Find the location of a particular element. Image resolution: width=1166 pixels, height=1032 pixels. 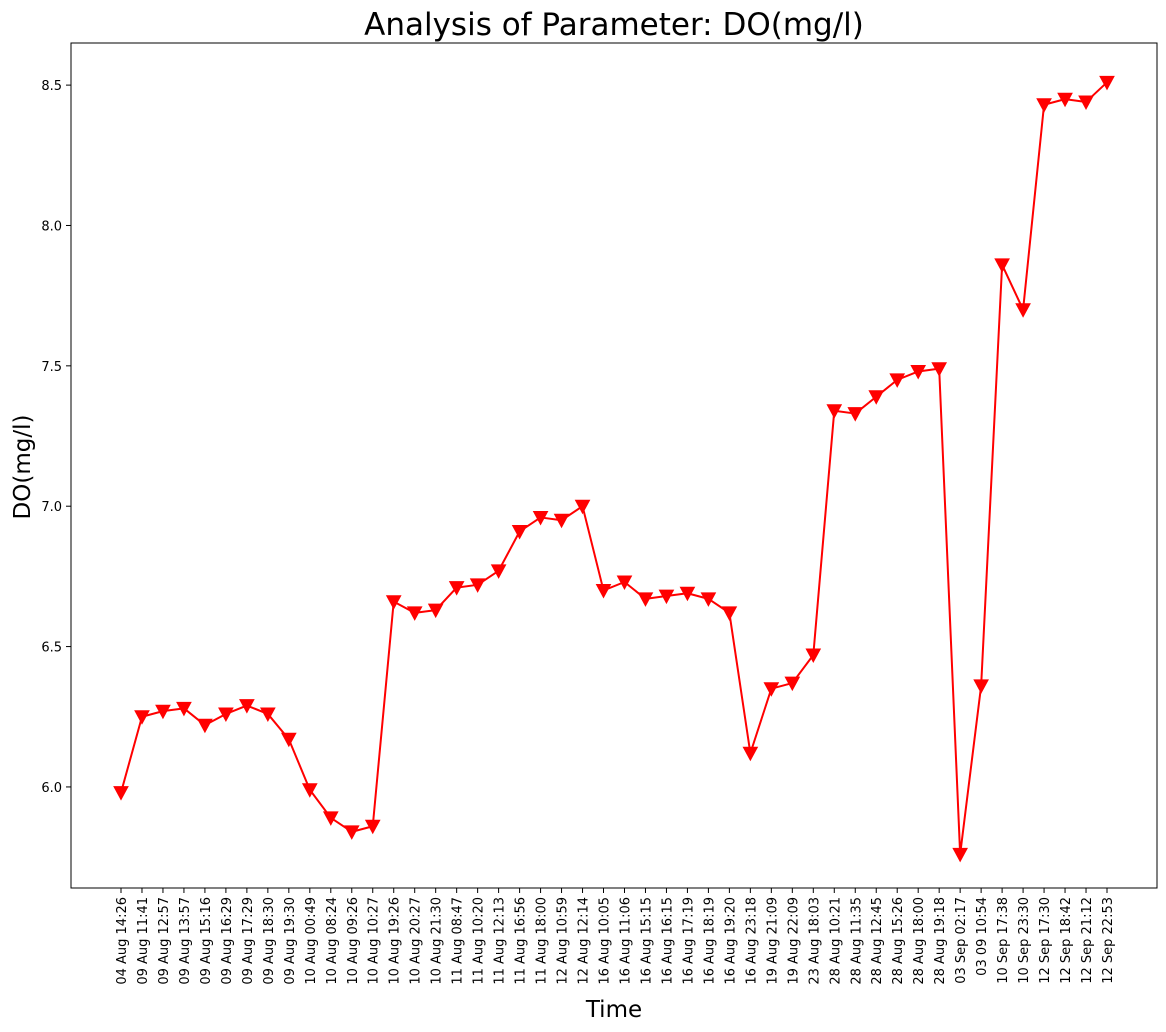

y-tick-label: 7.5 is located at coordinates (51, 367).